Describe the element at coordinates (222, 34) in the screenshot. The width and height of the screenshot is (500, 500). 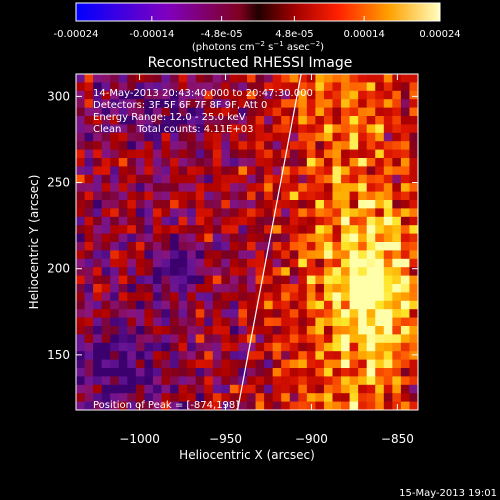
I see `colorbar-tick-label: -4.8e-05` at that location.